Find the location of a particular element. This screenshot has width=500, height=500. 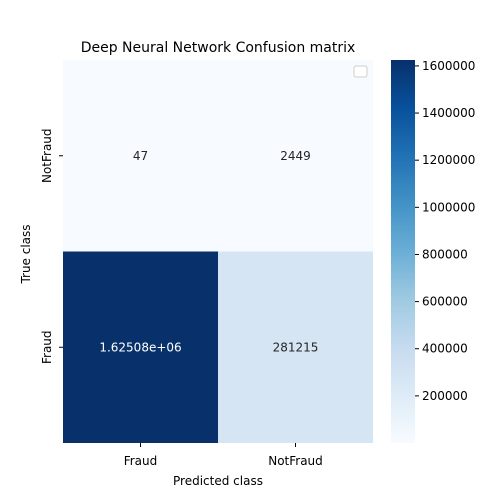

chart-title: Deep Neural Network Confusion matrix is located at coordinates (218, 48).